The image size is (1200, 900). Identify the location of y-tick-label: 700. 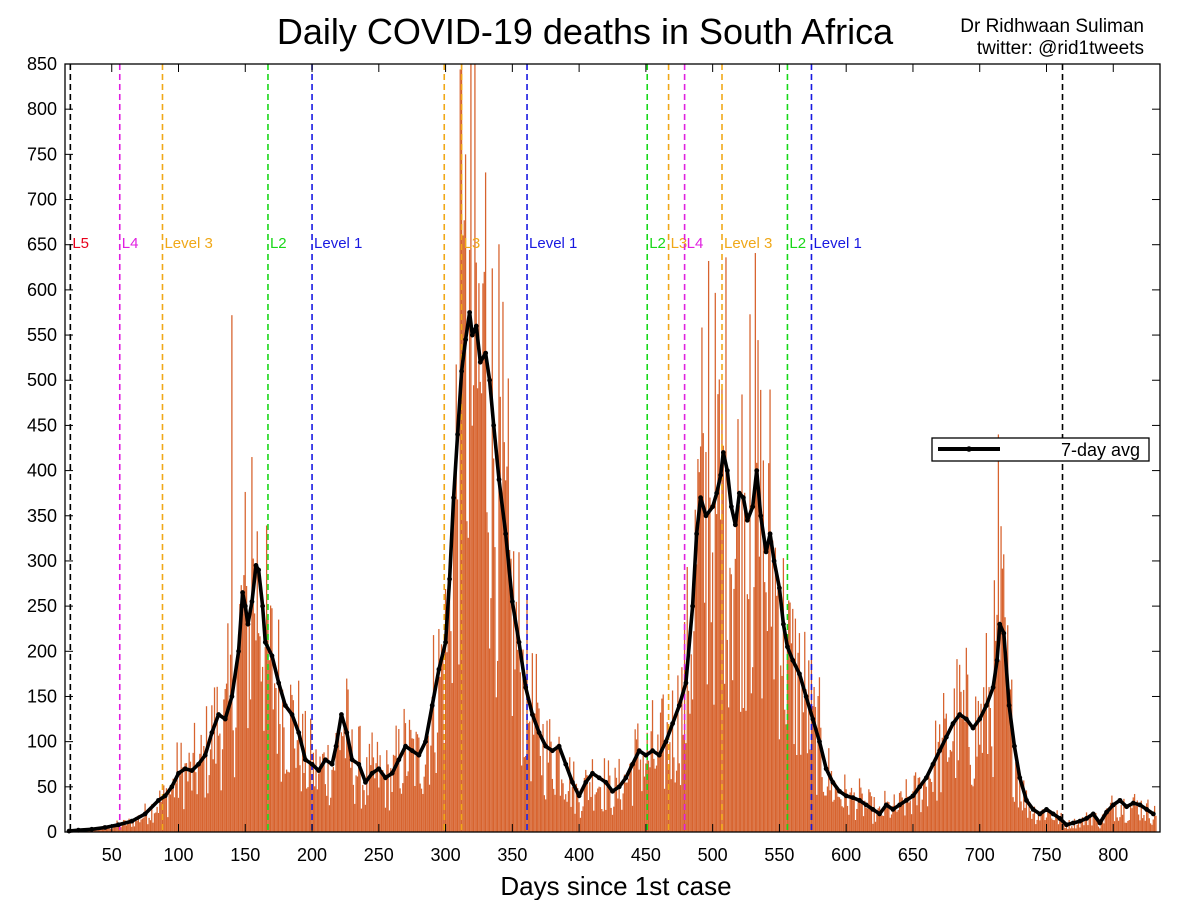
(42, 200).